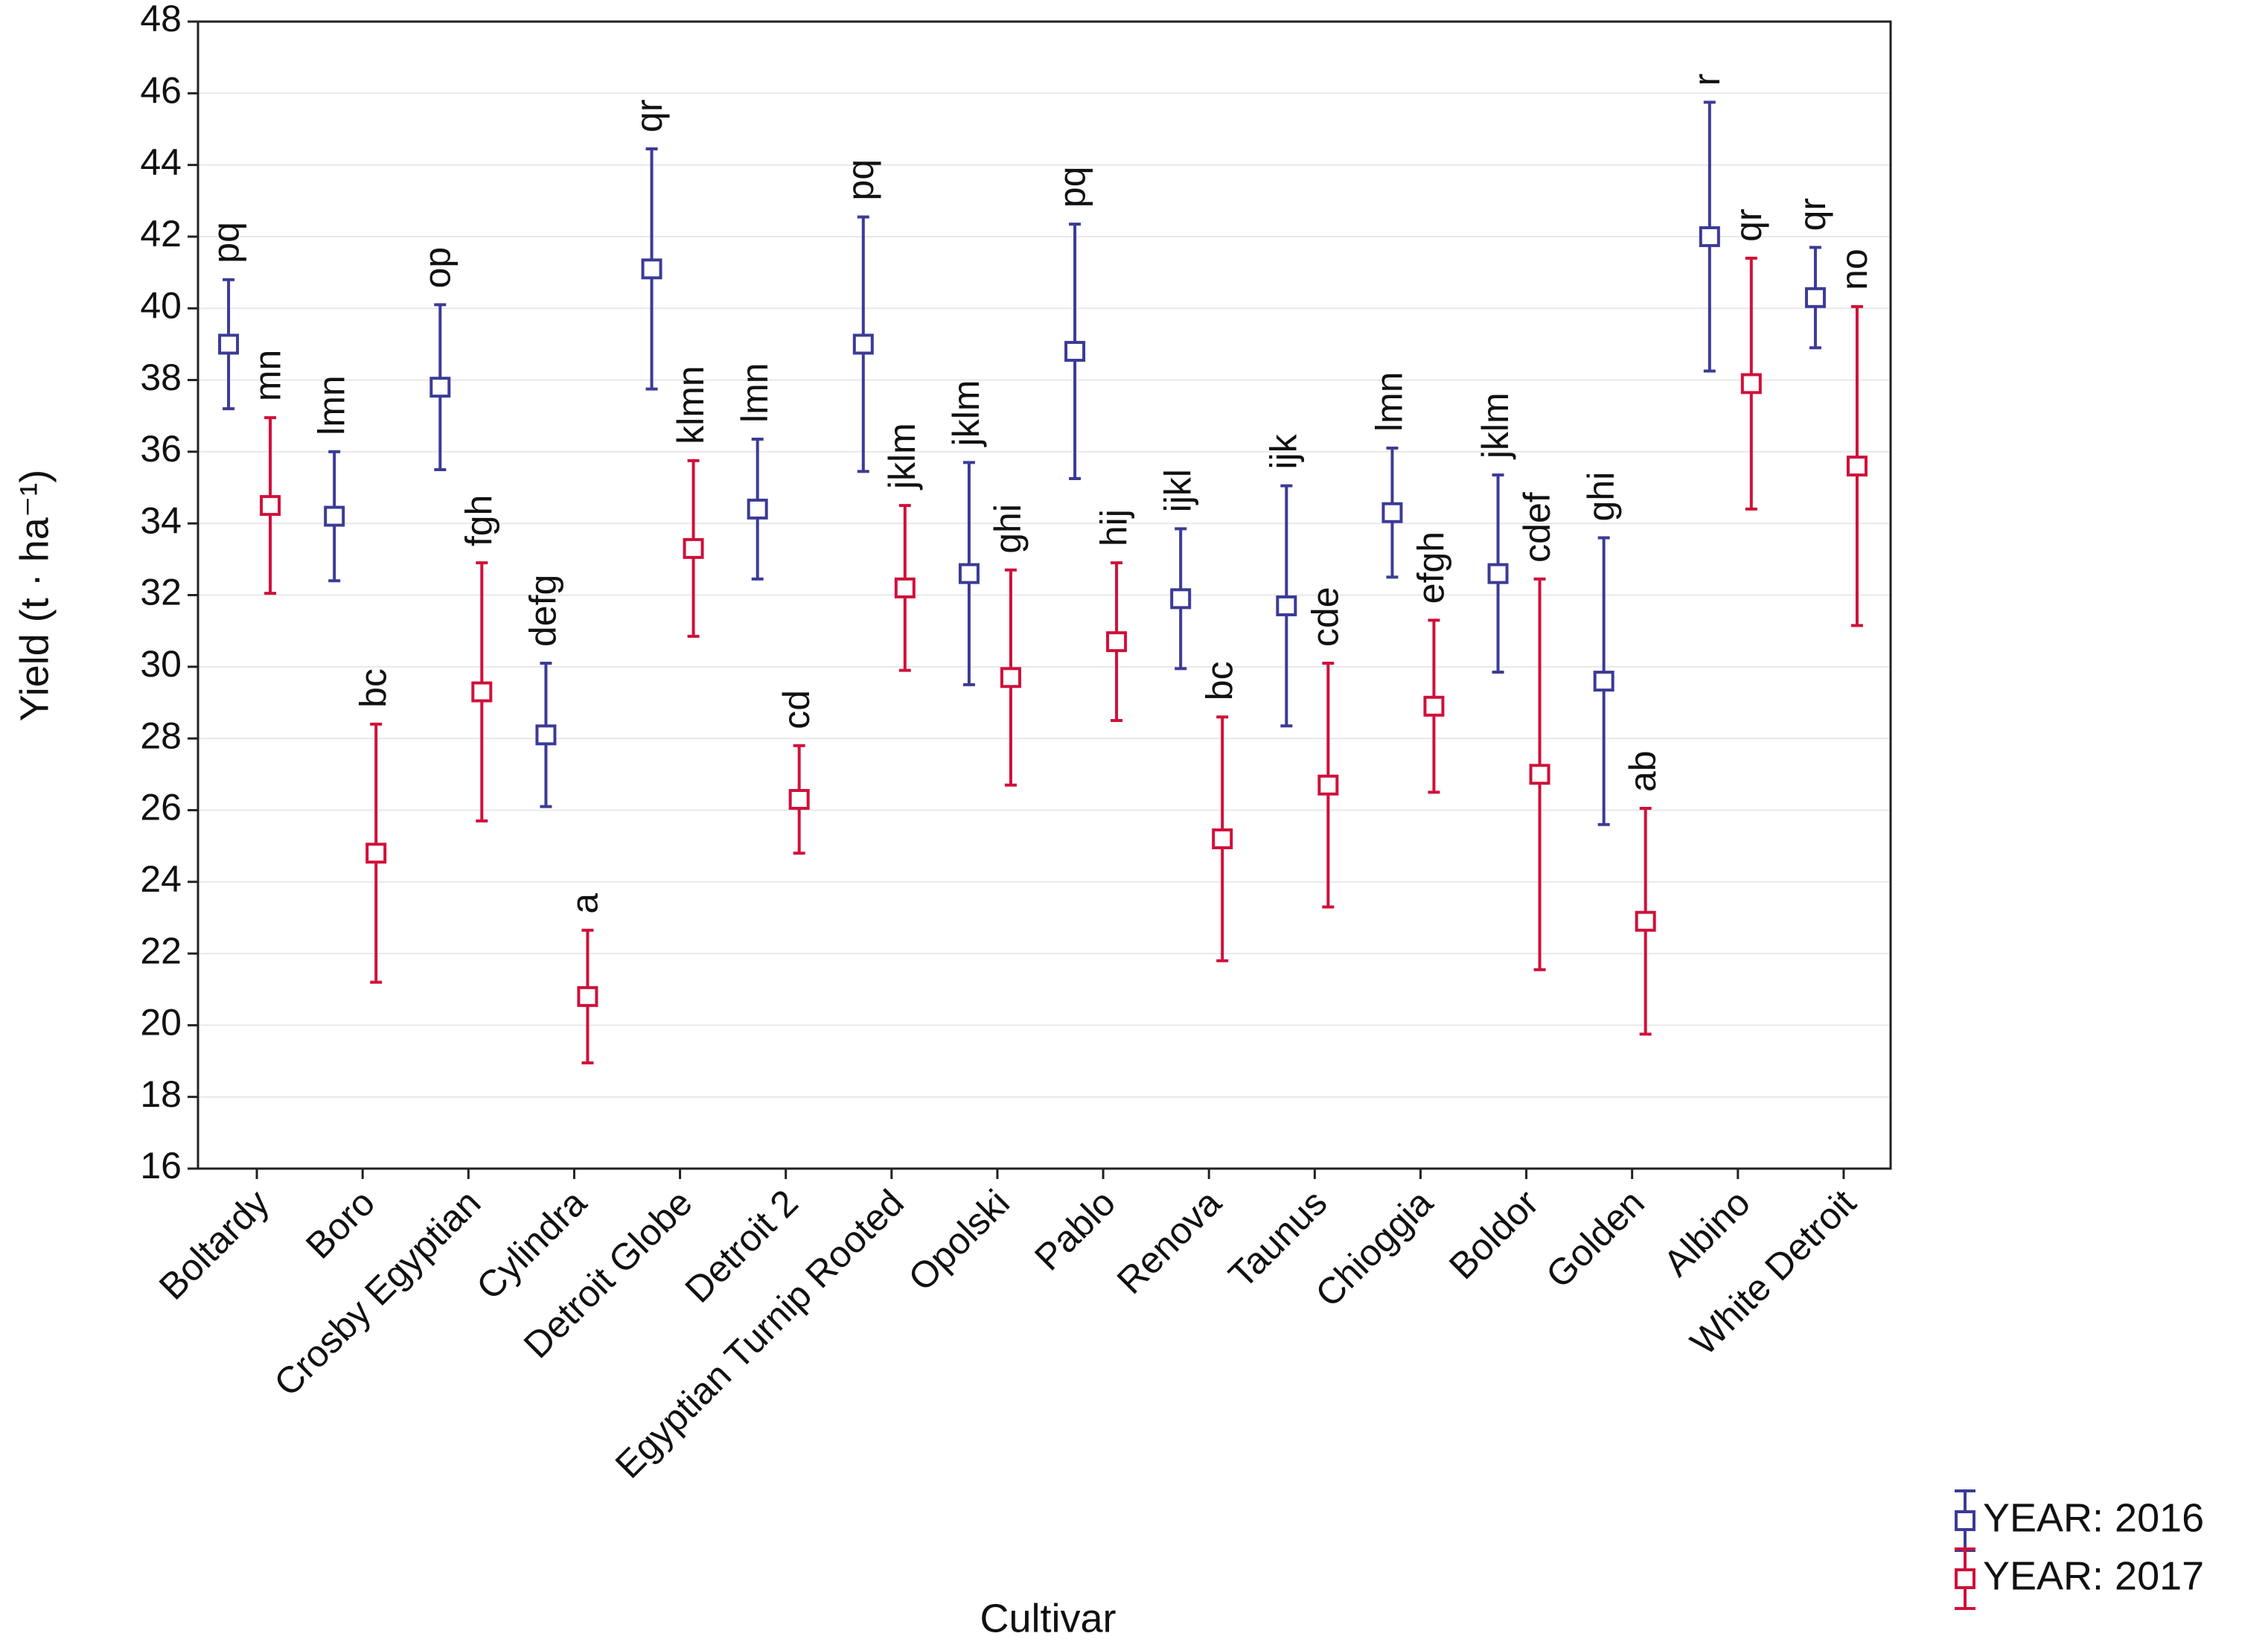 This screenshot has width=2268, height=1642. Describe the element at coordinates (161, 1094) in the screenshot. I see `y-tick-label: 18` at that location.